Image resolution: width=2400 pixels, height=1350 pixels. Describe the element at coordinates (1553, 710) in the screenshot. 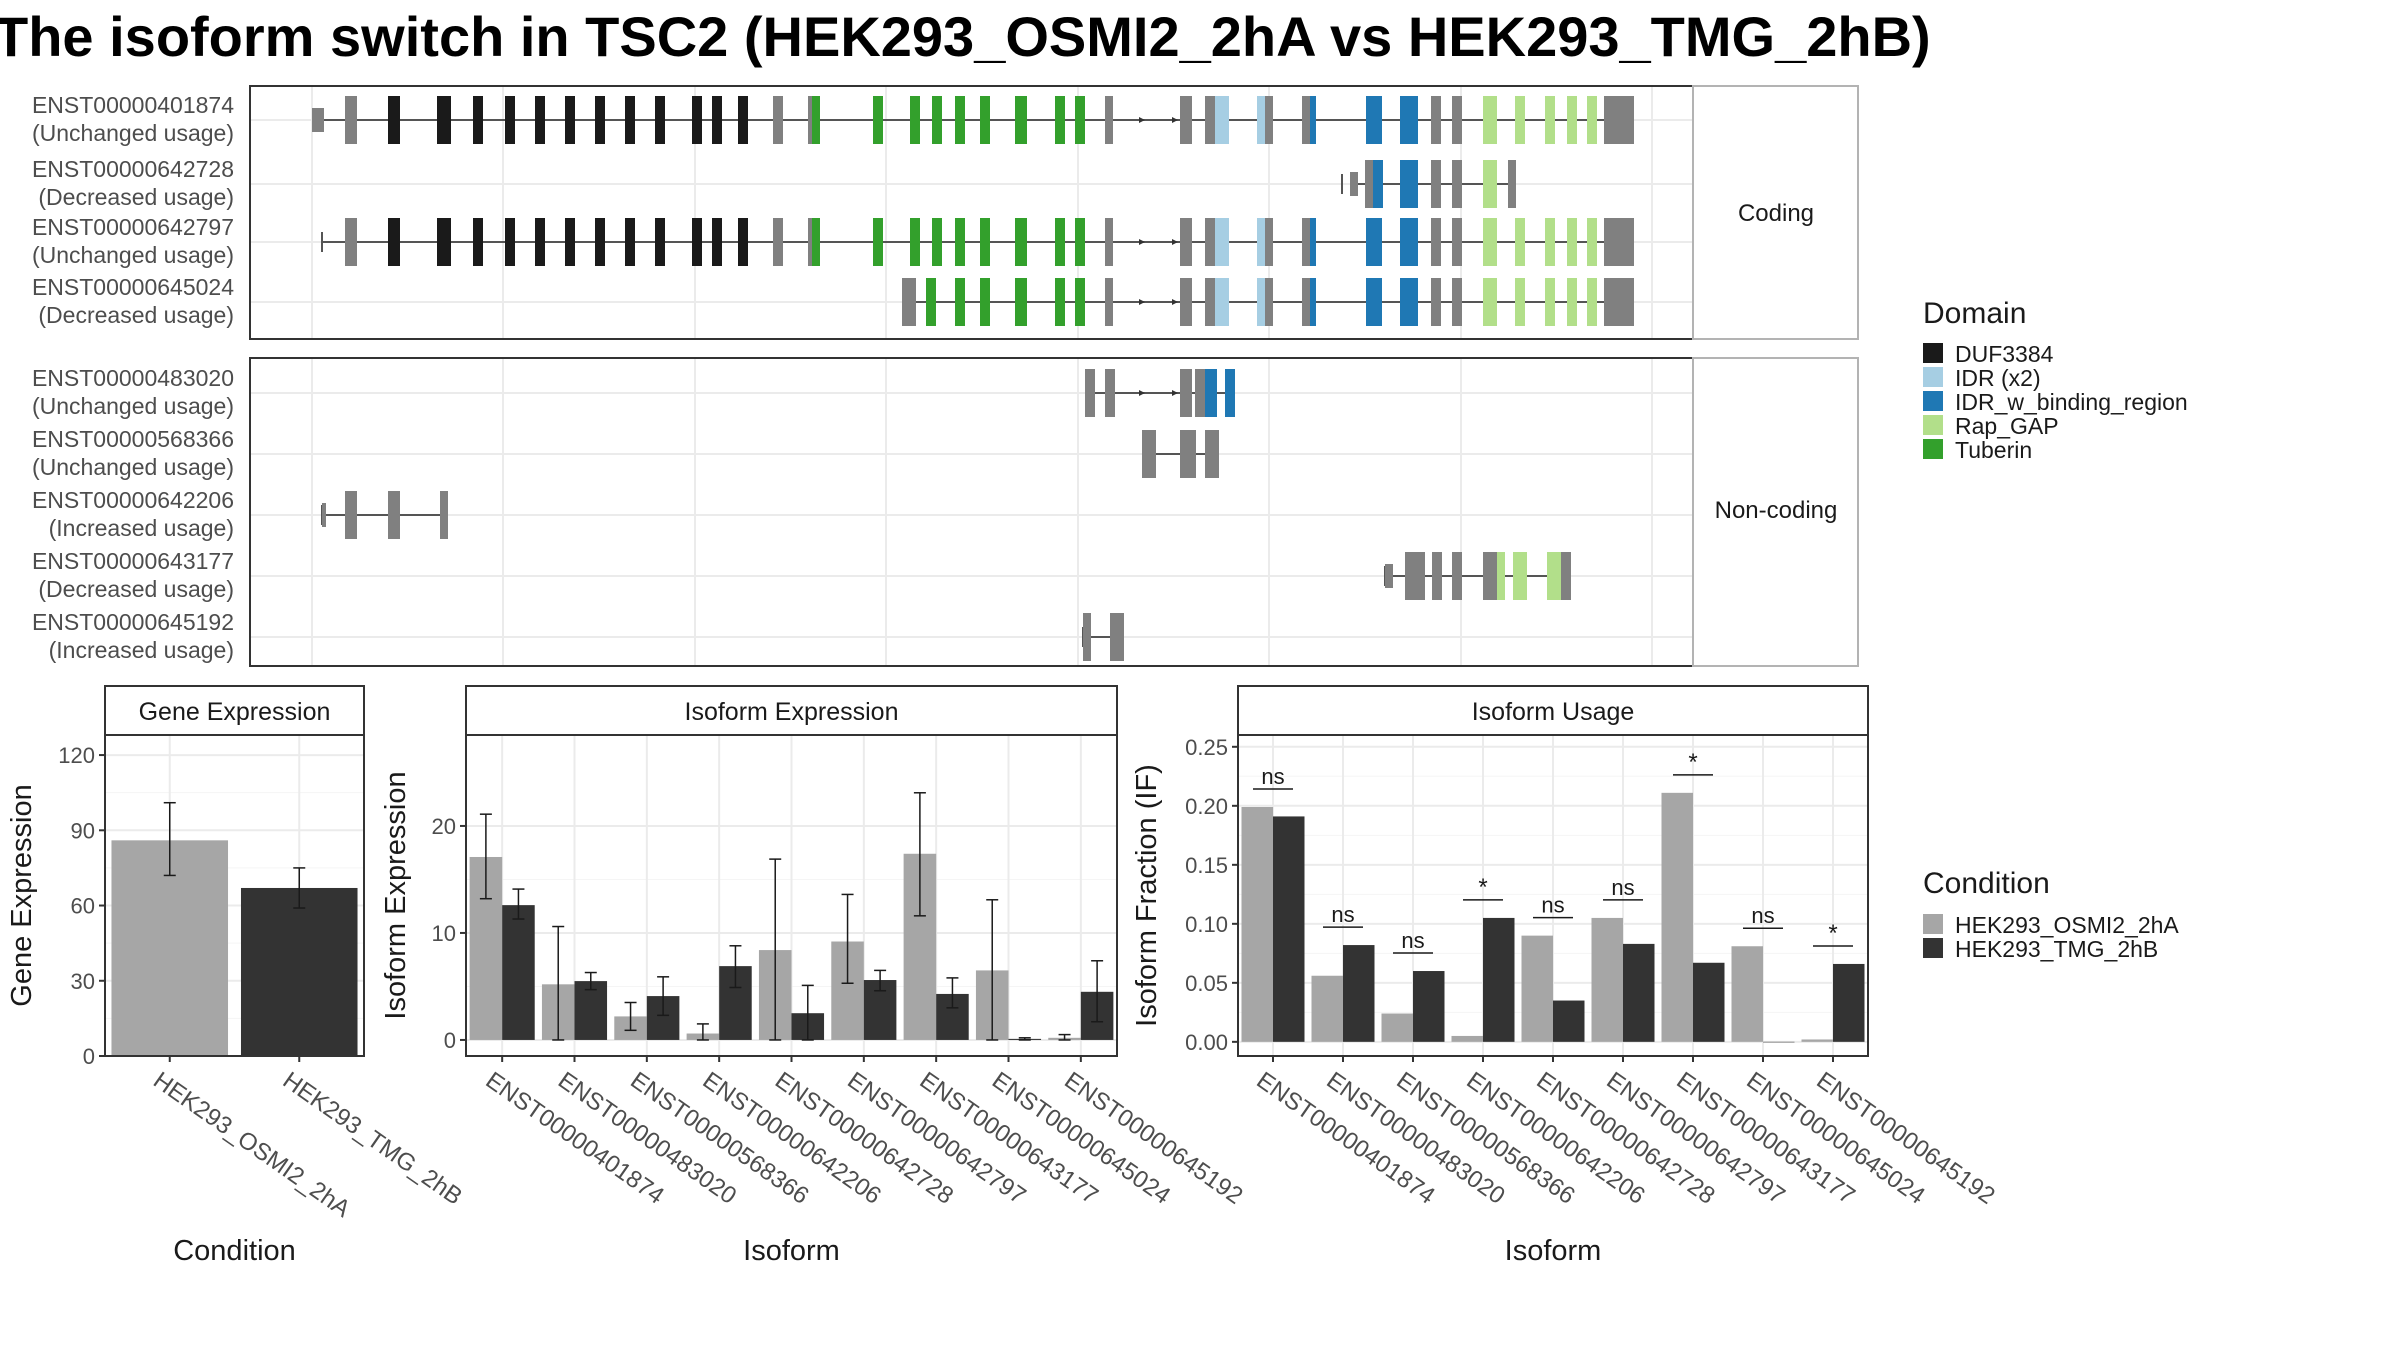

I see `isoform-usage-strip` at that location.